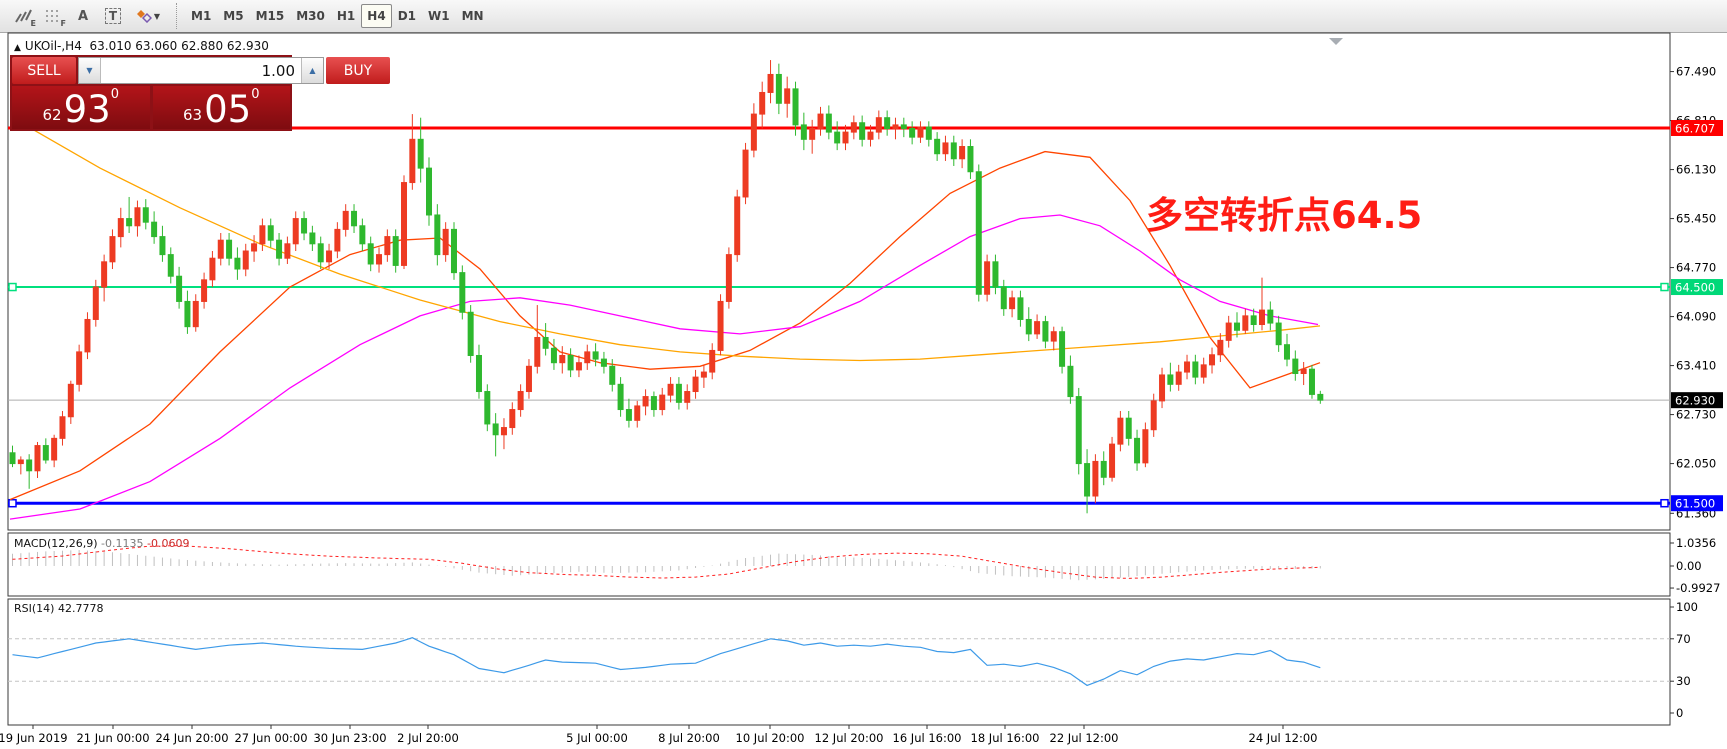 Image resolution: width=1727 pixels, height=749 pixels. Describe the element at coordinates (1695, 129) in the screenshot. I see `price-badge: 66.707` at that location.